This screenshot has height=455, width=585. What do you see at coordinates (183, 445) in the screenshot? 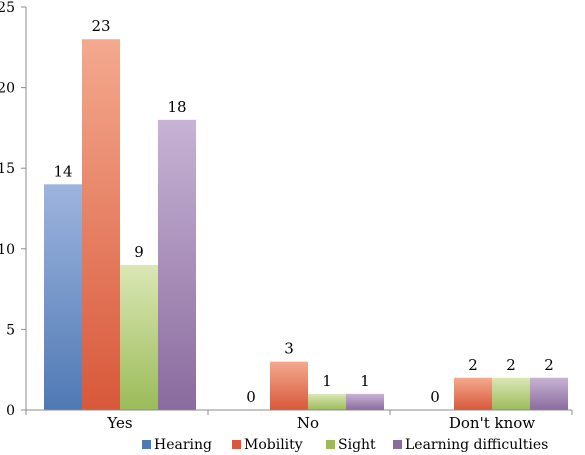
I see `legend-label-hearing: Hearing` at bounding box center [183, 445].